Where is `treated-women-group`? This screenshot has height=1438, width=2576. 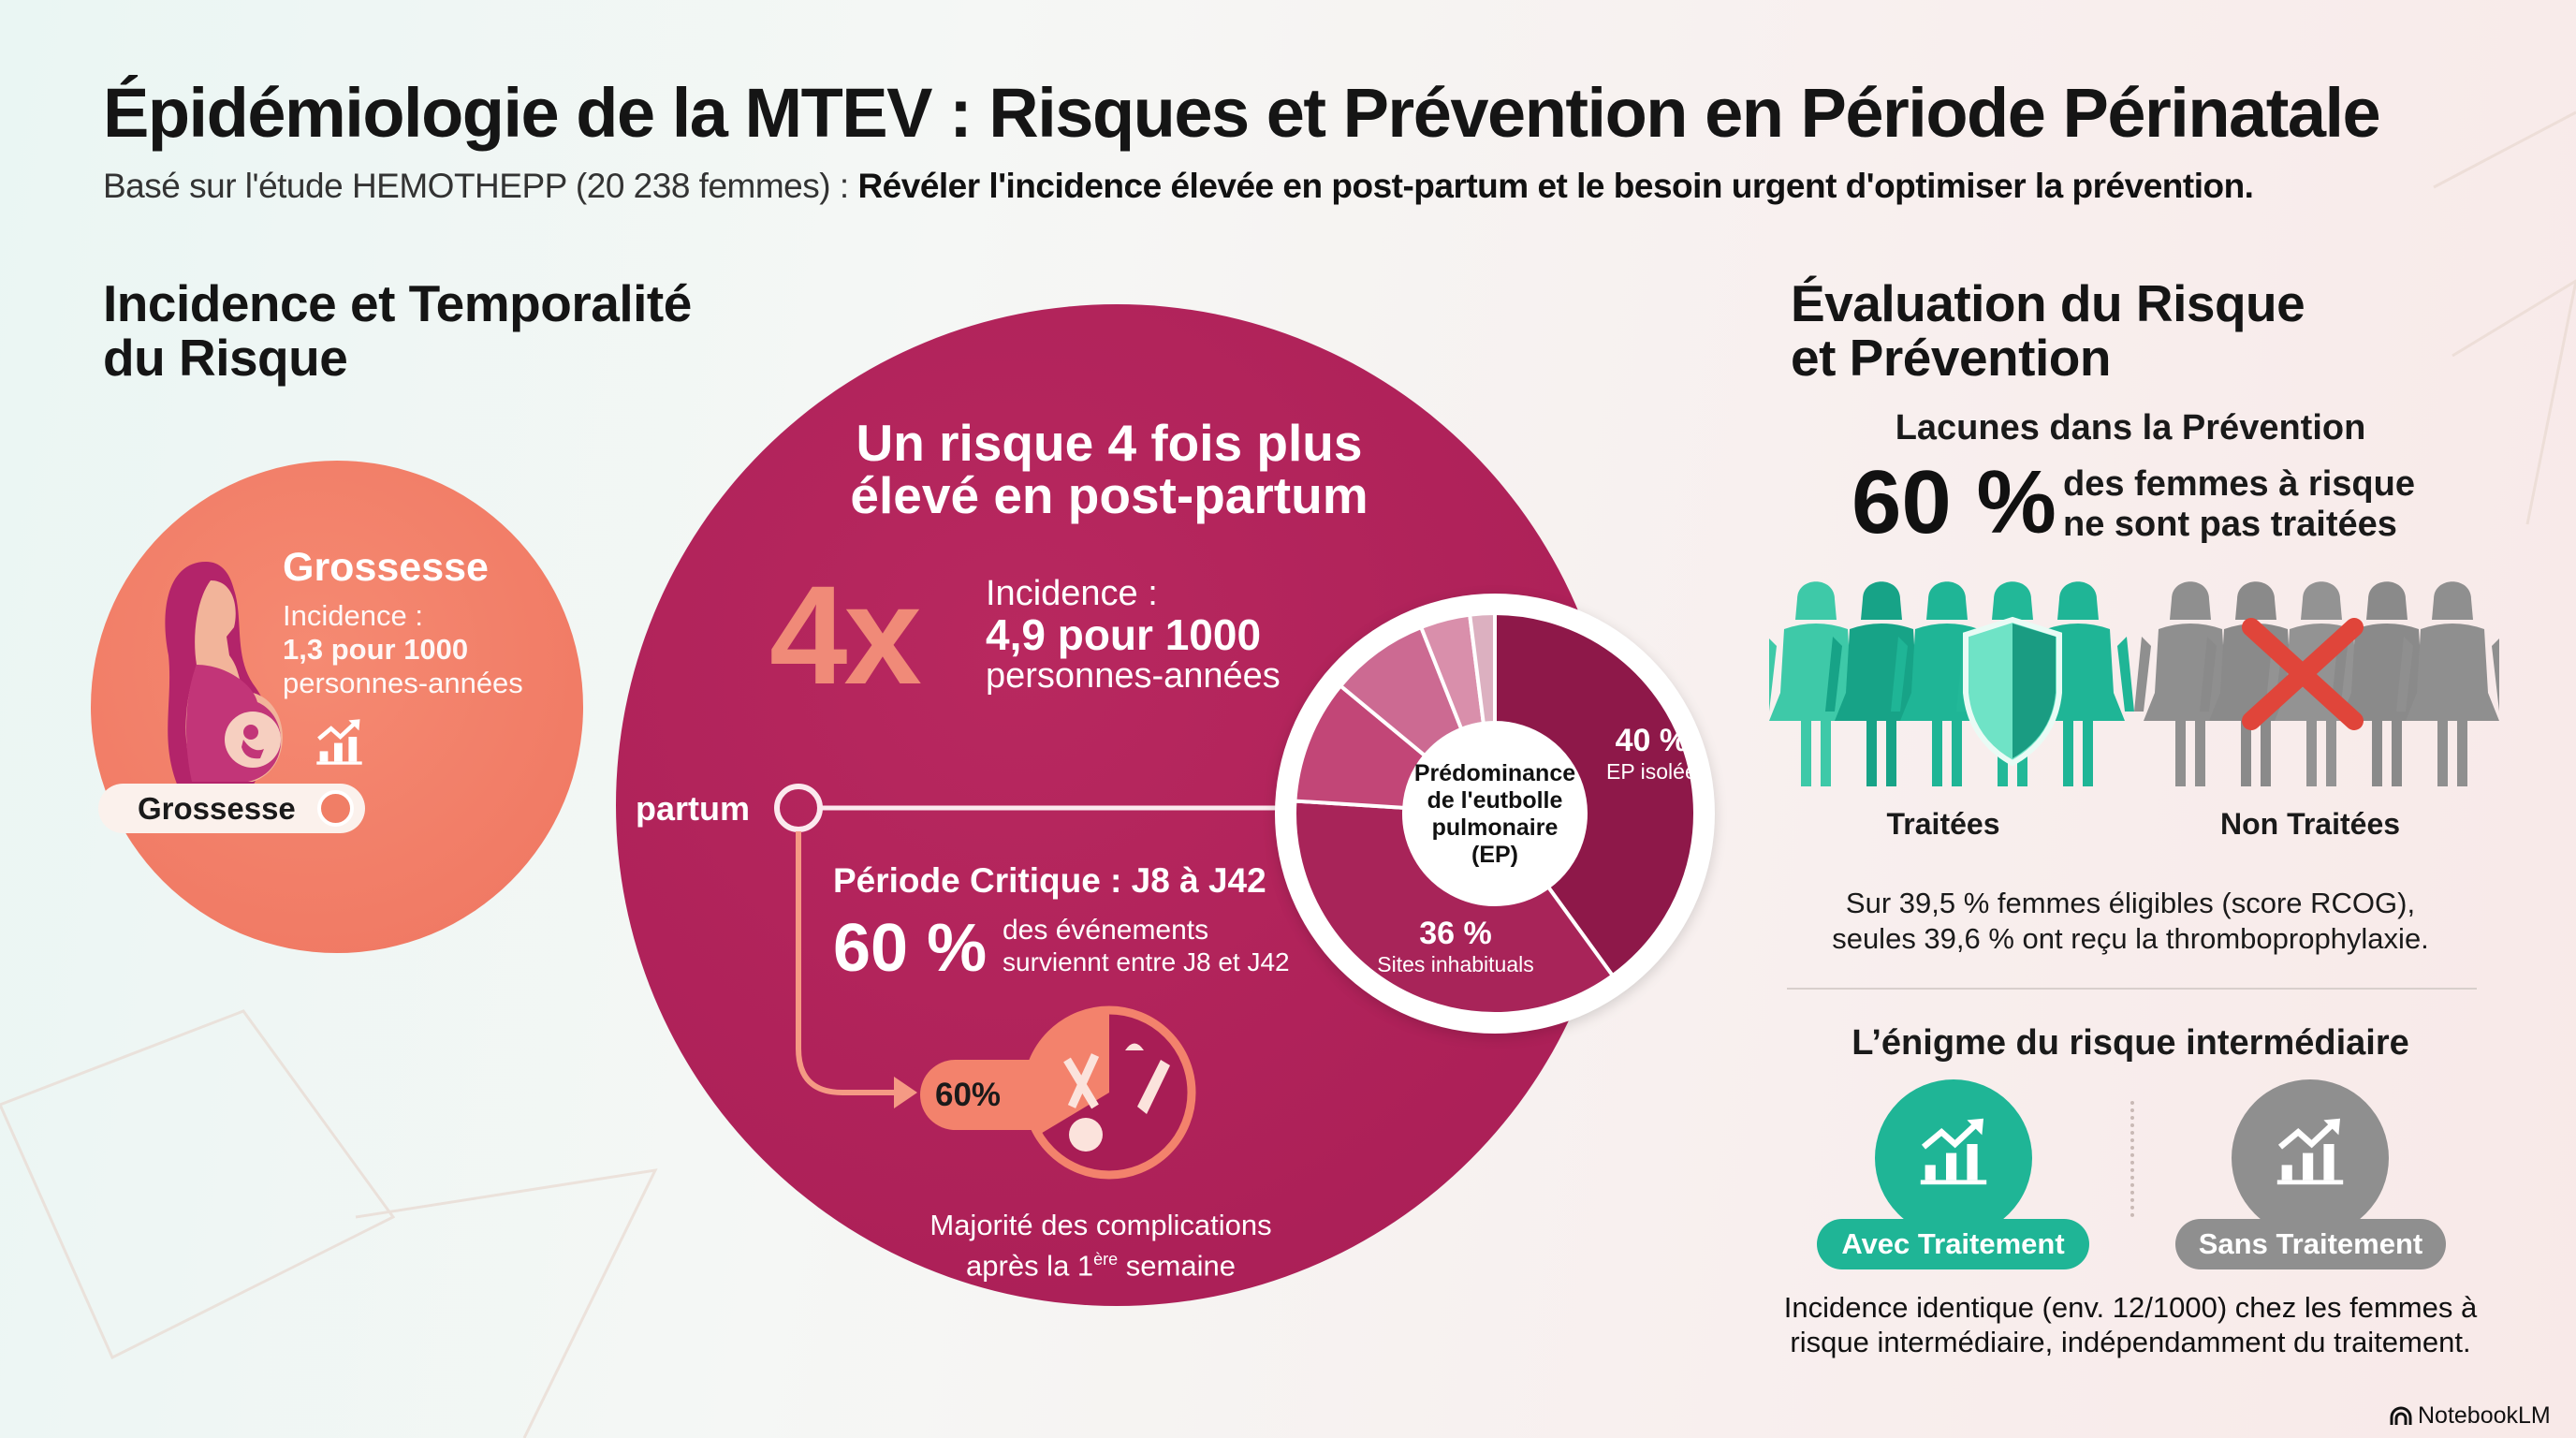 treated-women-group is located at coordinates (1951, 683).